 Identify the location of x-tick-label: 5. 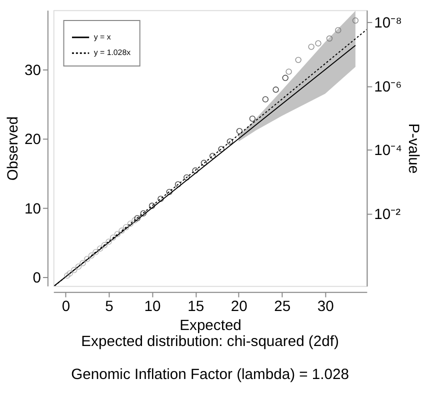
(109, 307).